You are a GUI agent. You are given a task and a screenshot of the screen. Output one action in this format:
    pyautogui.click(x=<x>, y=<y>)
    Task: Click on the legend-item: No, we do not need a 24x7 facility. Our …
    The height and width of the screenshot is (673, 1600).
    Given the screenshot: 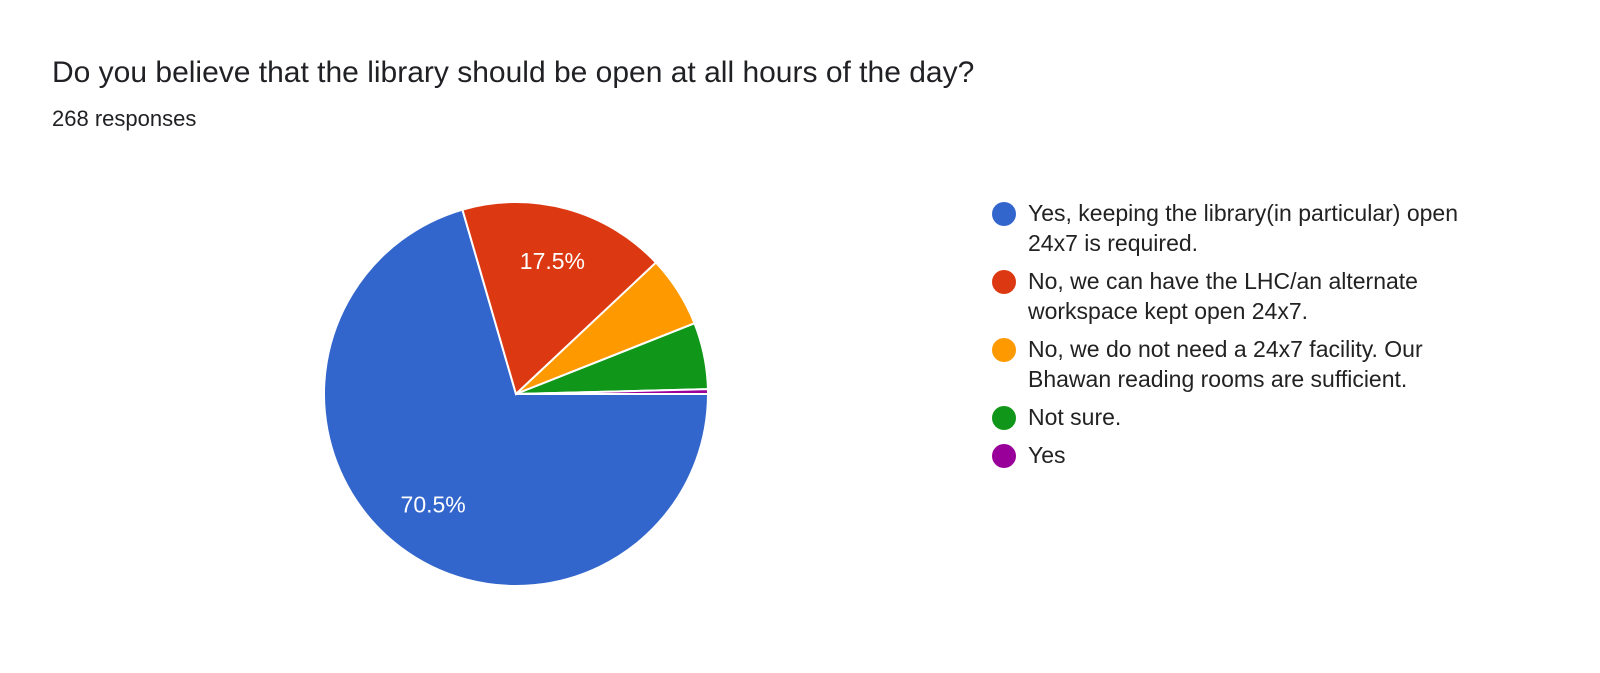 What is the action you would take?
    pyautogui.click(x=1252, y=364)
    